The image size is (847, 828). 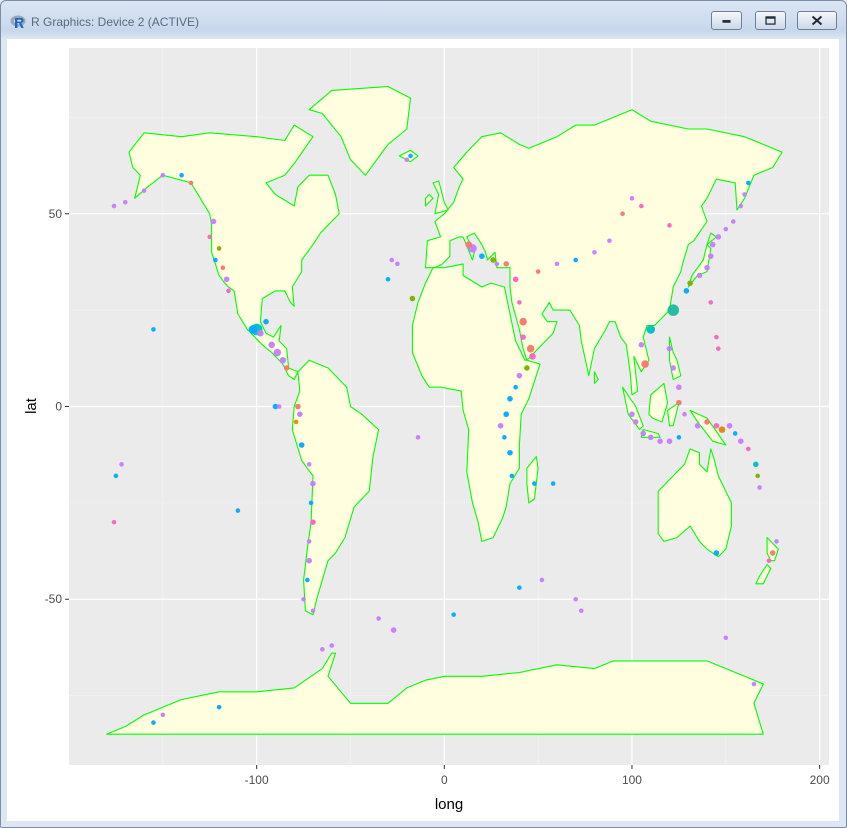 I want to click on title-bar: R Graphics: Device 2 (ACTIVE), so click(x=423, y=20).